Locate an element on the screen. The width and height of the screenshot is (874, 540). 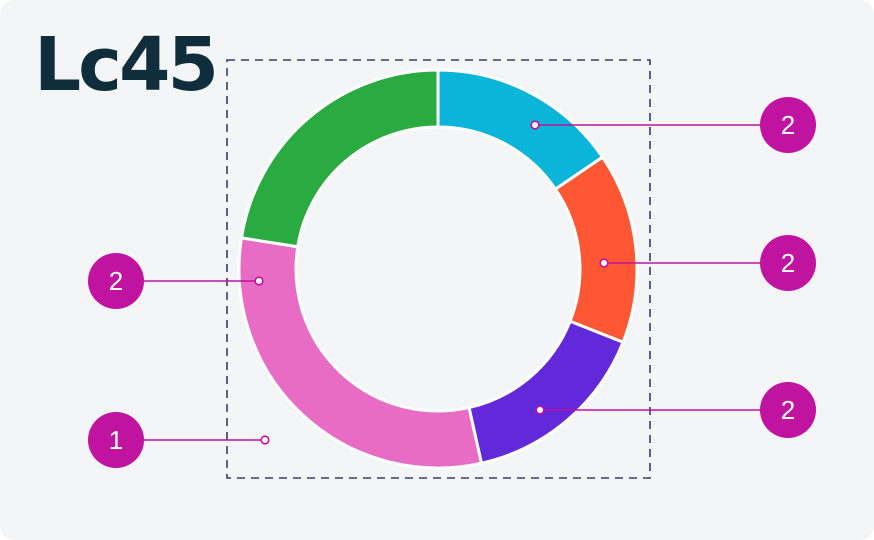
callout-number: 1 is located at coordinates (116, 440).